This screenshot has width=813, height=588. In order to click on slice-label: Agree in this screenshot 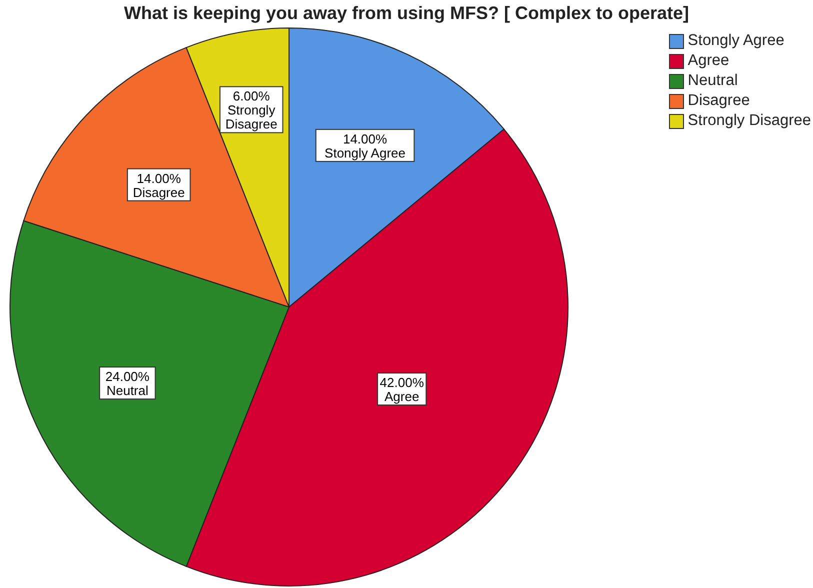, I will do `click(402, 396)`.